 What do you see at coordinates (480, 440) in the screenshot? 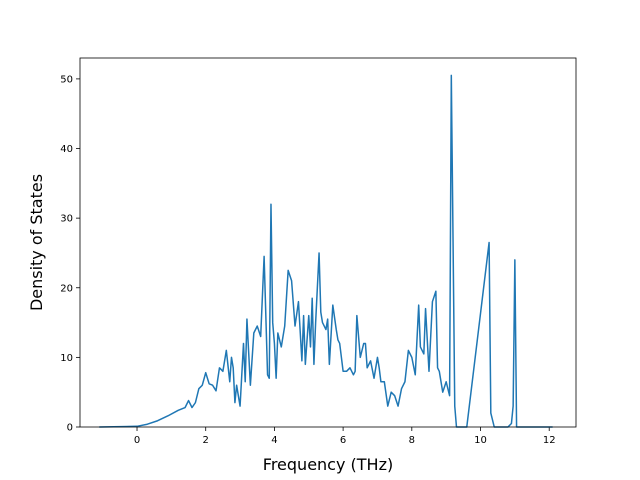
I see `x-tick-label: 10` at bounding box center [480, 440].